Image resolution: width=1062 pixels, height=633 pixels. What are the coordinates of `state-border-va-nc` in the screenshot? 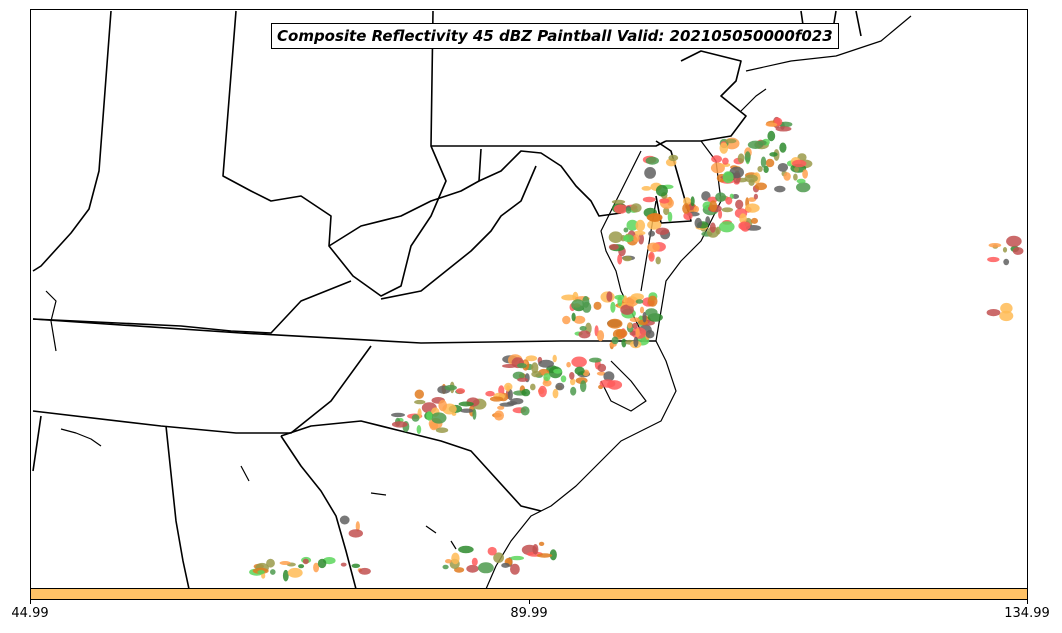 It's located at (344, 331).